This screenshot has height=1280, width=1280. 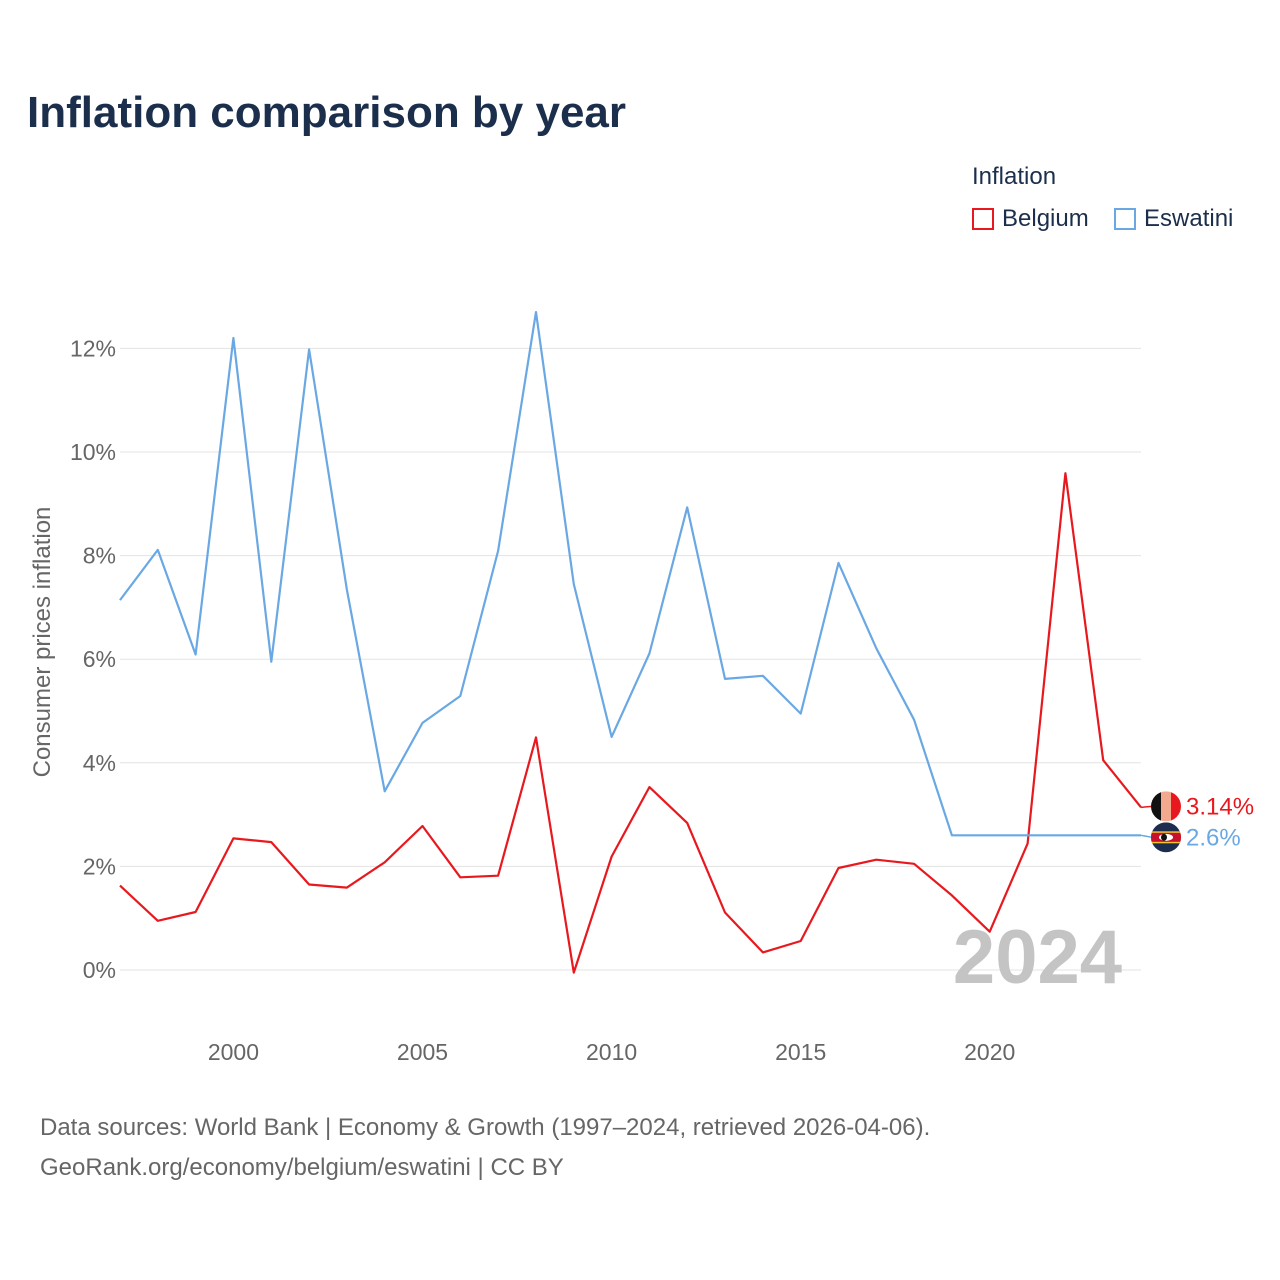 I want to click on legend-item-belgium: Belgium, so click(x=1030, y=219).